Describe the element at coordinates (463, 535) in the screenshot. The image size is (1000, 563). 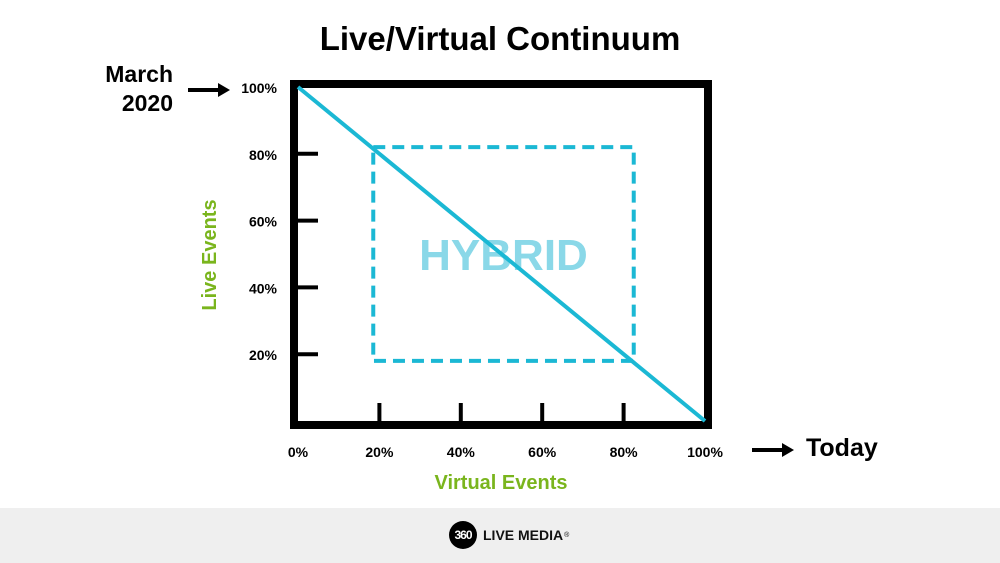
I see `logo-mark: 360` at that location.